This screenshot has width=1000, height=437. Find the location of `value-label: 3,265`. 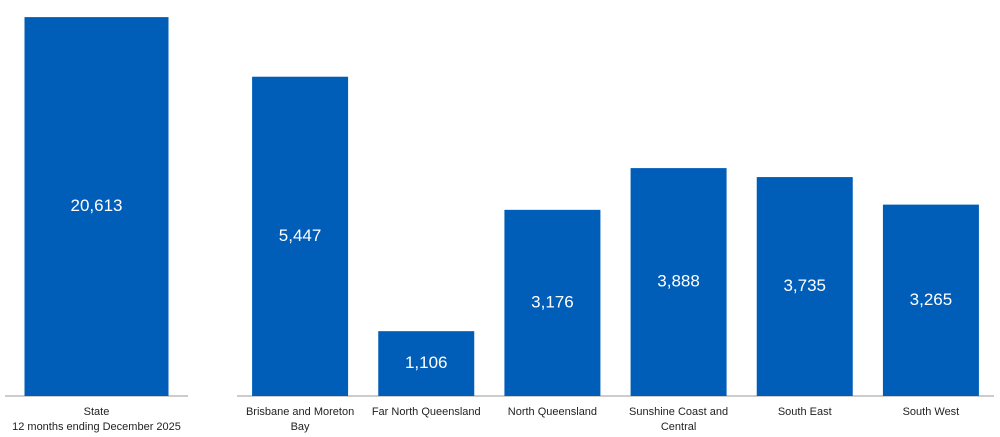

value-label: 3,265 is located at coordinates (931, 299).